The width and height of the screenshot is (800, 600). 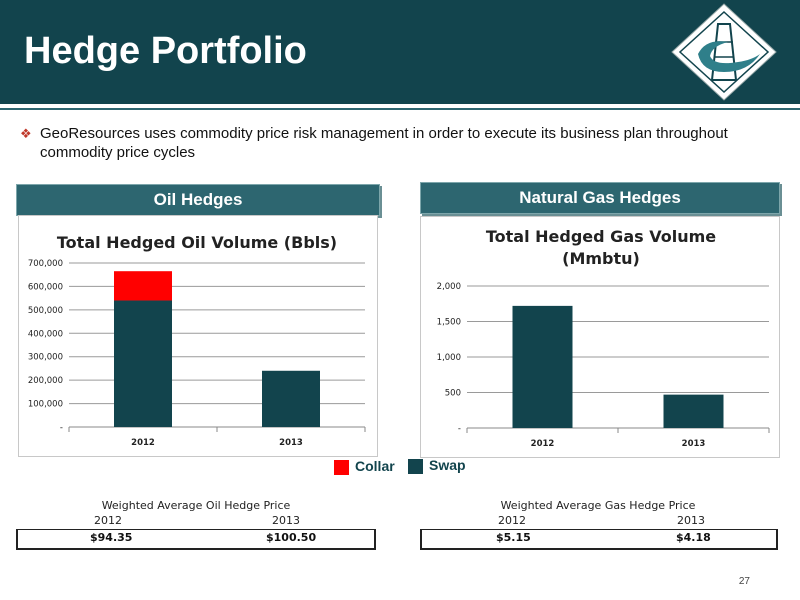 I want to click on gas-hedges-header: Natural Gas Hedges, so click(x=600, y=198).